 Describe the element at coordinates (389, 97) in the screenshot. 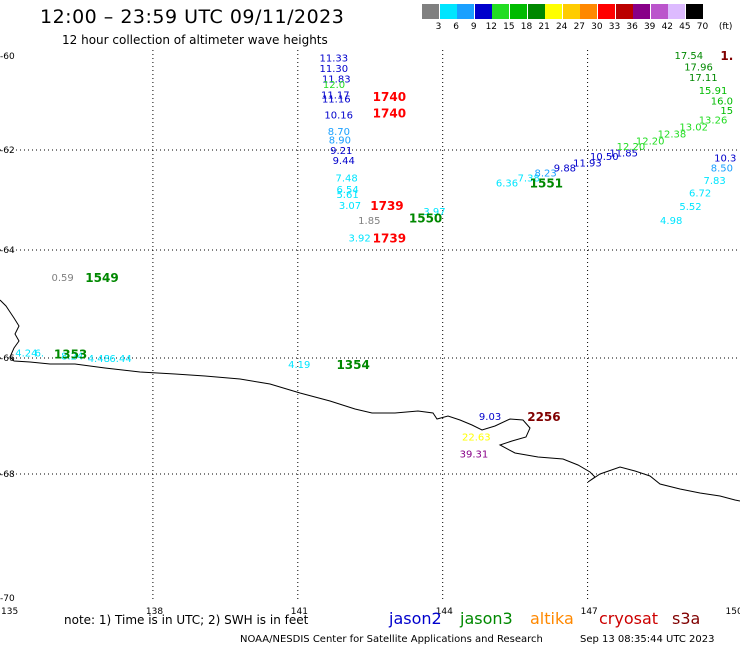

I see `pass-number: 1740` at that location.